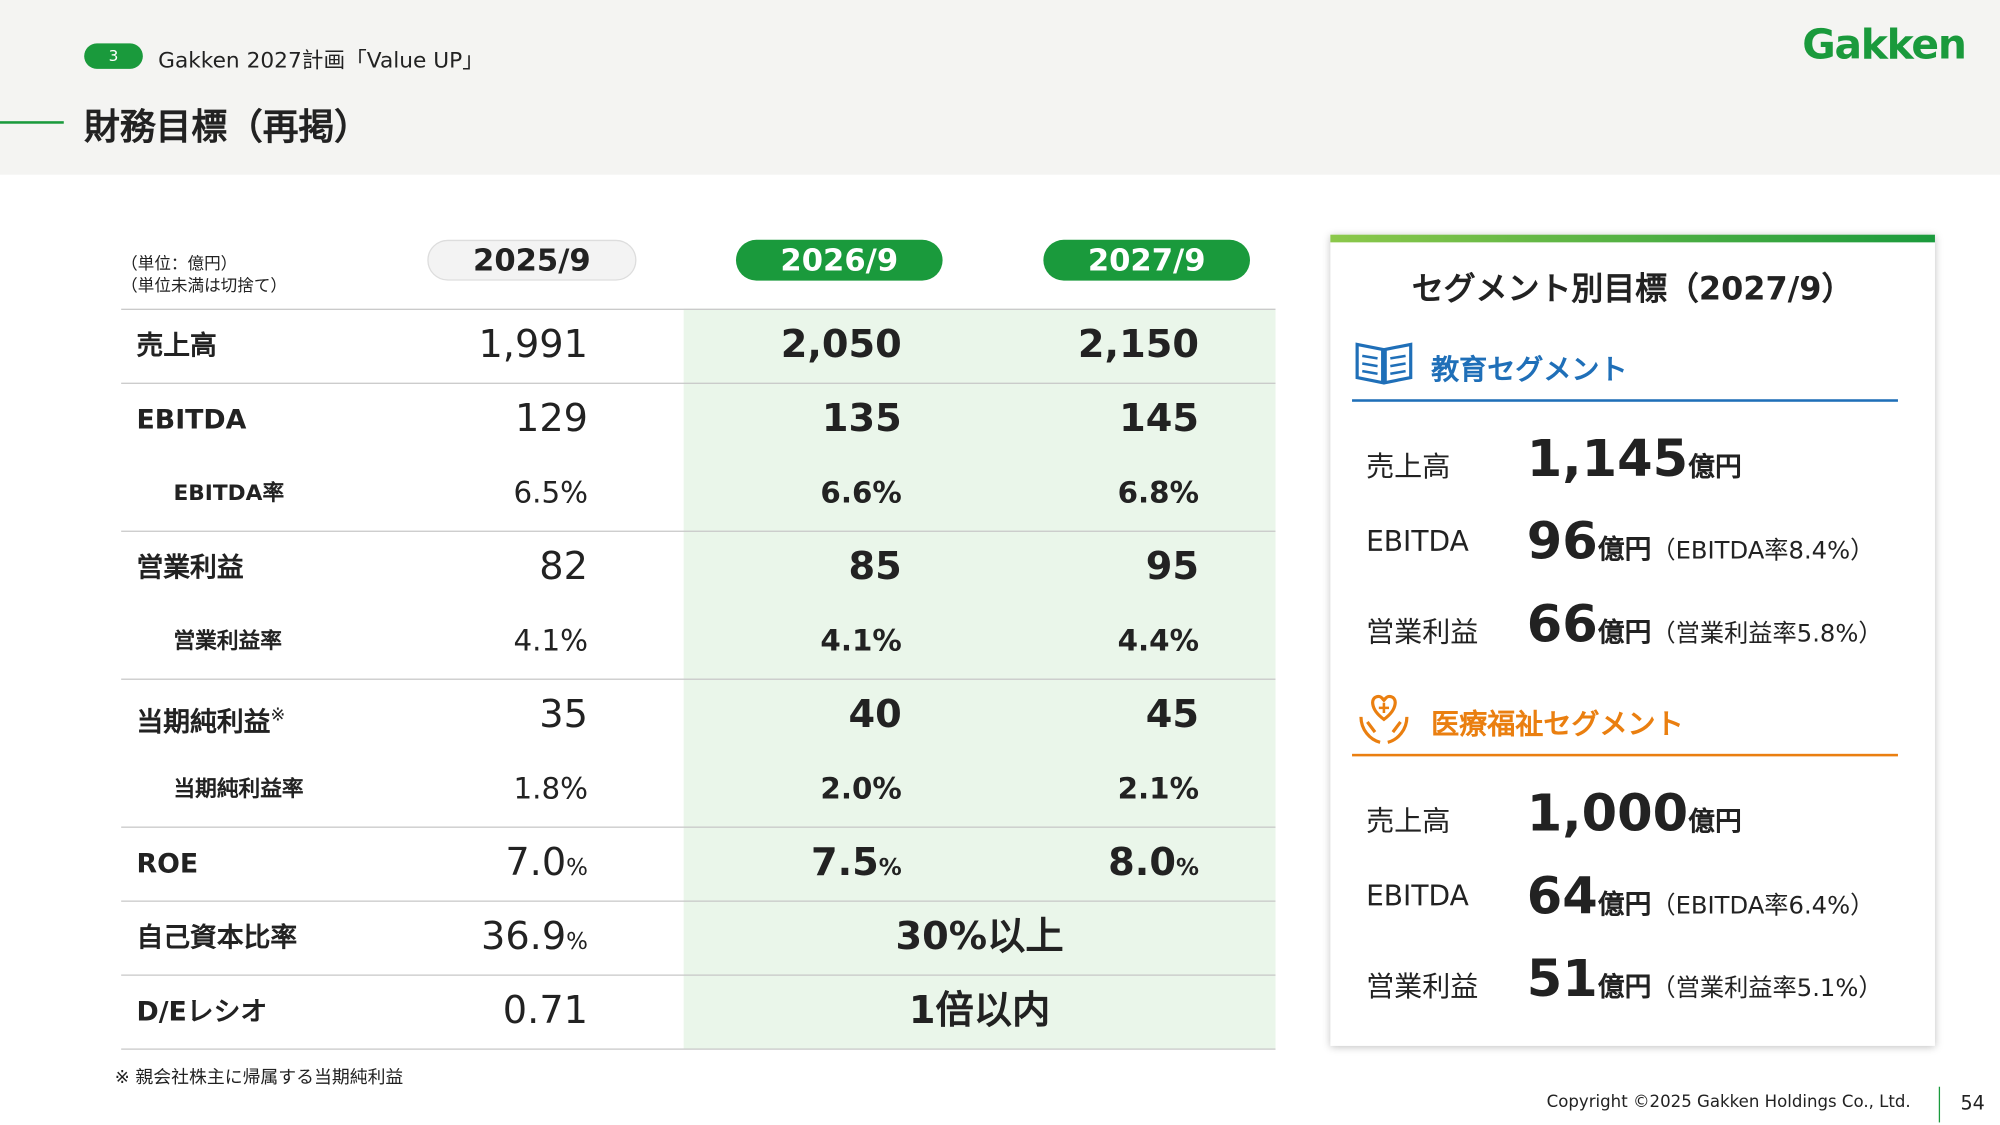 This screenshot has height=1125, width=2000. I want to click on value-note: （営業利益率5.1%）, so click(1767, 988).